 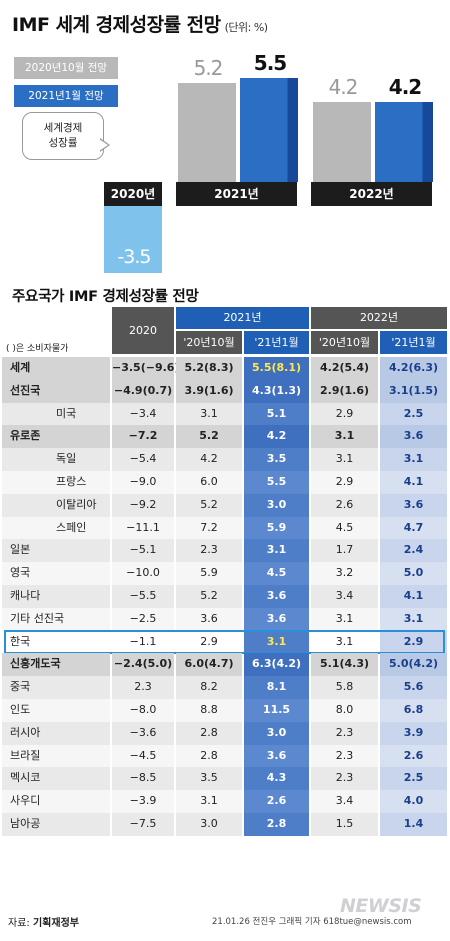 I want to click on cell-name: 캐나다, so click(x=56, y=596).